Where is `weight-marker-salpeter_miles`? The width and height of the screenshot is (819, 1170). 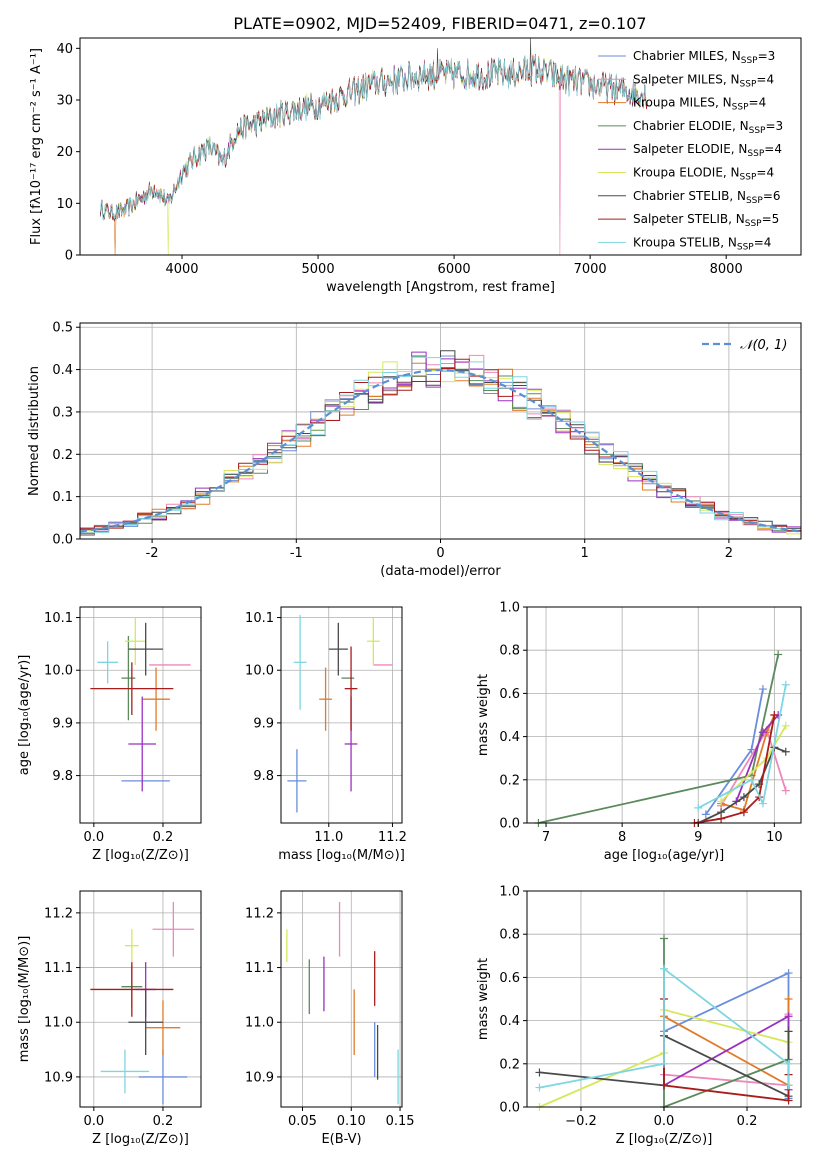 weight-marker-salpeter_miles is located at coordinates (785, 790).